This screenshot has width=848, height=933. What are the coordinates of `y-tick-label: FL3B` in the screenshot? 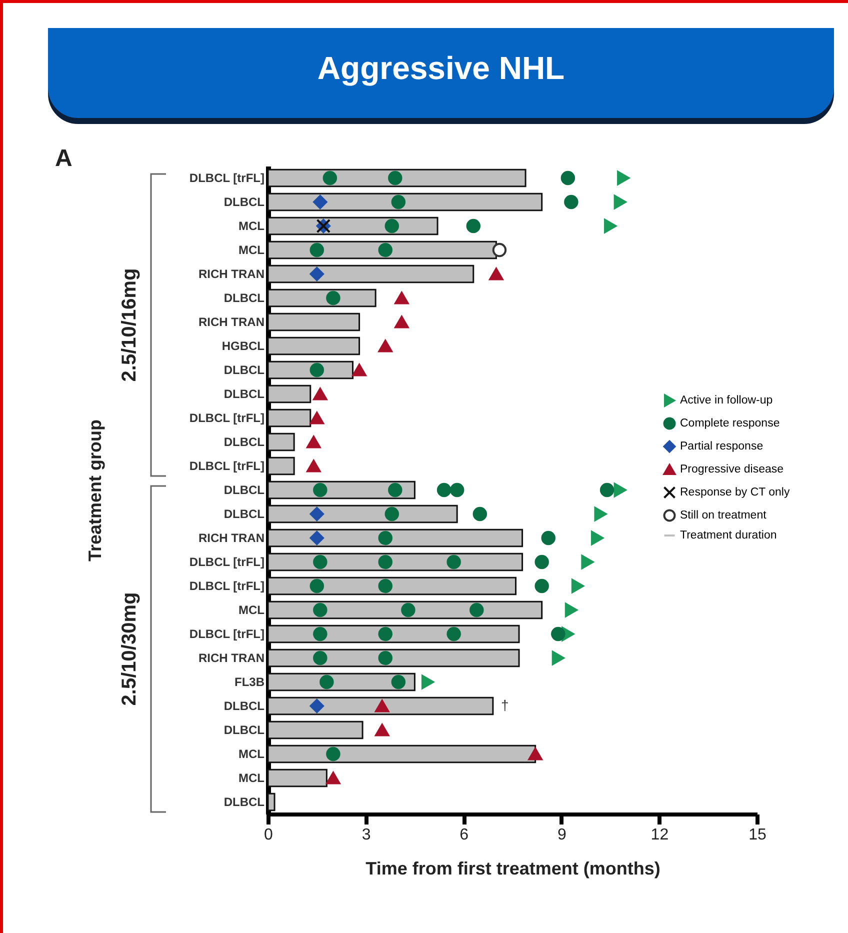 It's located at (249, 682).